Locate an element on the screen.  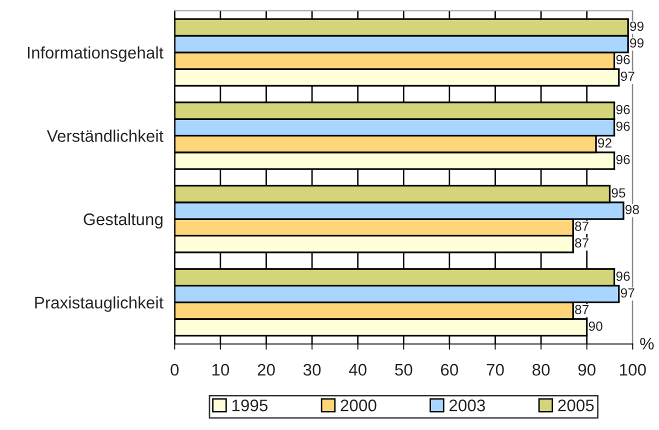
legend-label: 2005 is located at coordinates (576, 406).